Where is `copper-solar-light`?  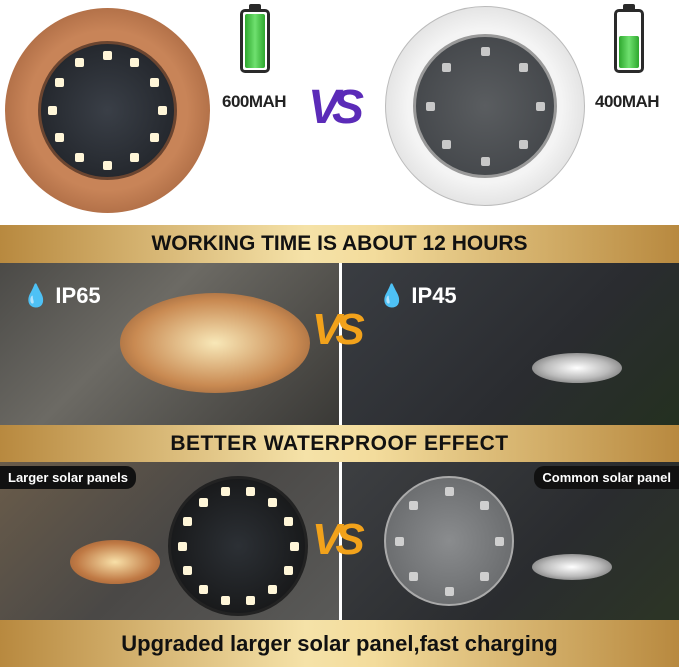
copper-solar-light is located at coordinates (107, 110).